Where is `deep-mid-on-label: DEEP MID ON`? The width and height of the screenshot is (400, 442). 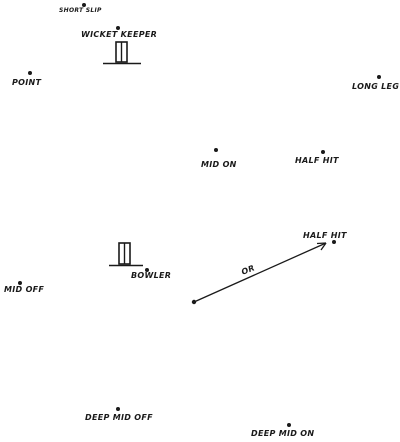 deep-mid-on-label: DEEP MID ON is located at coordinates (283, 433).